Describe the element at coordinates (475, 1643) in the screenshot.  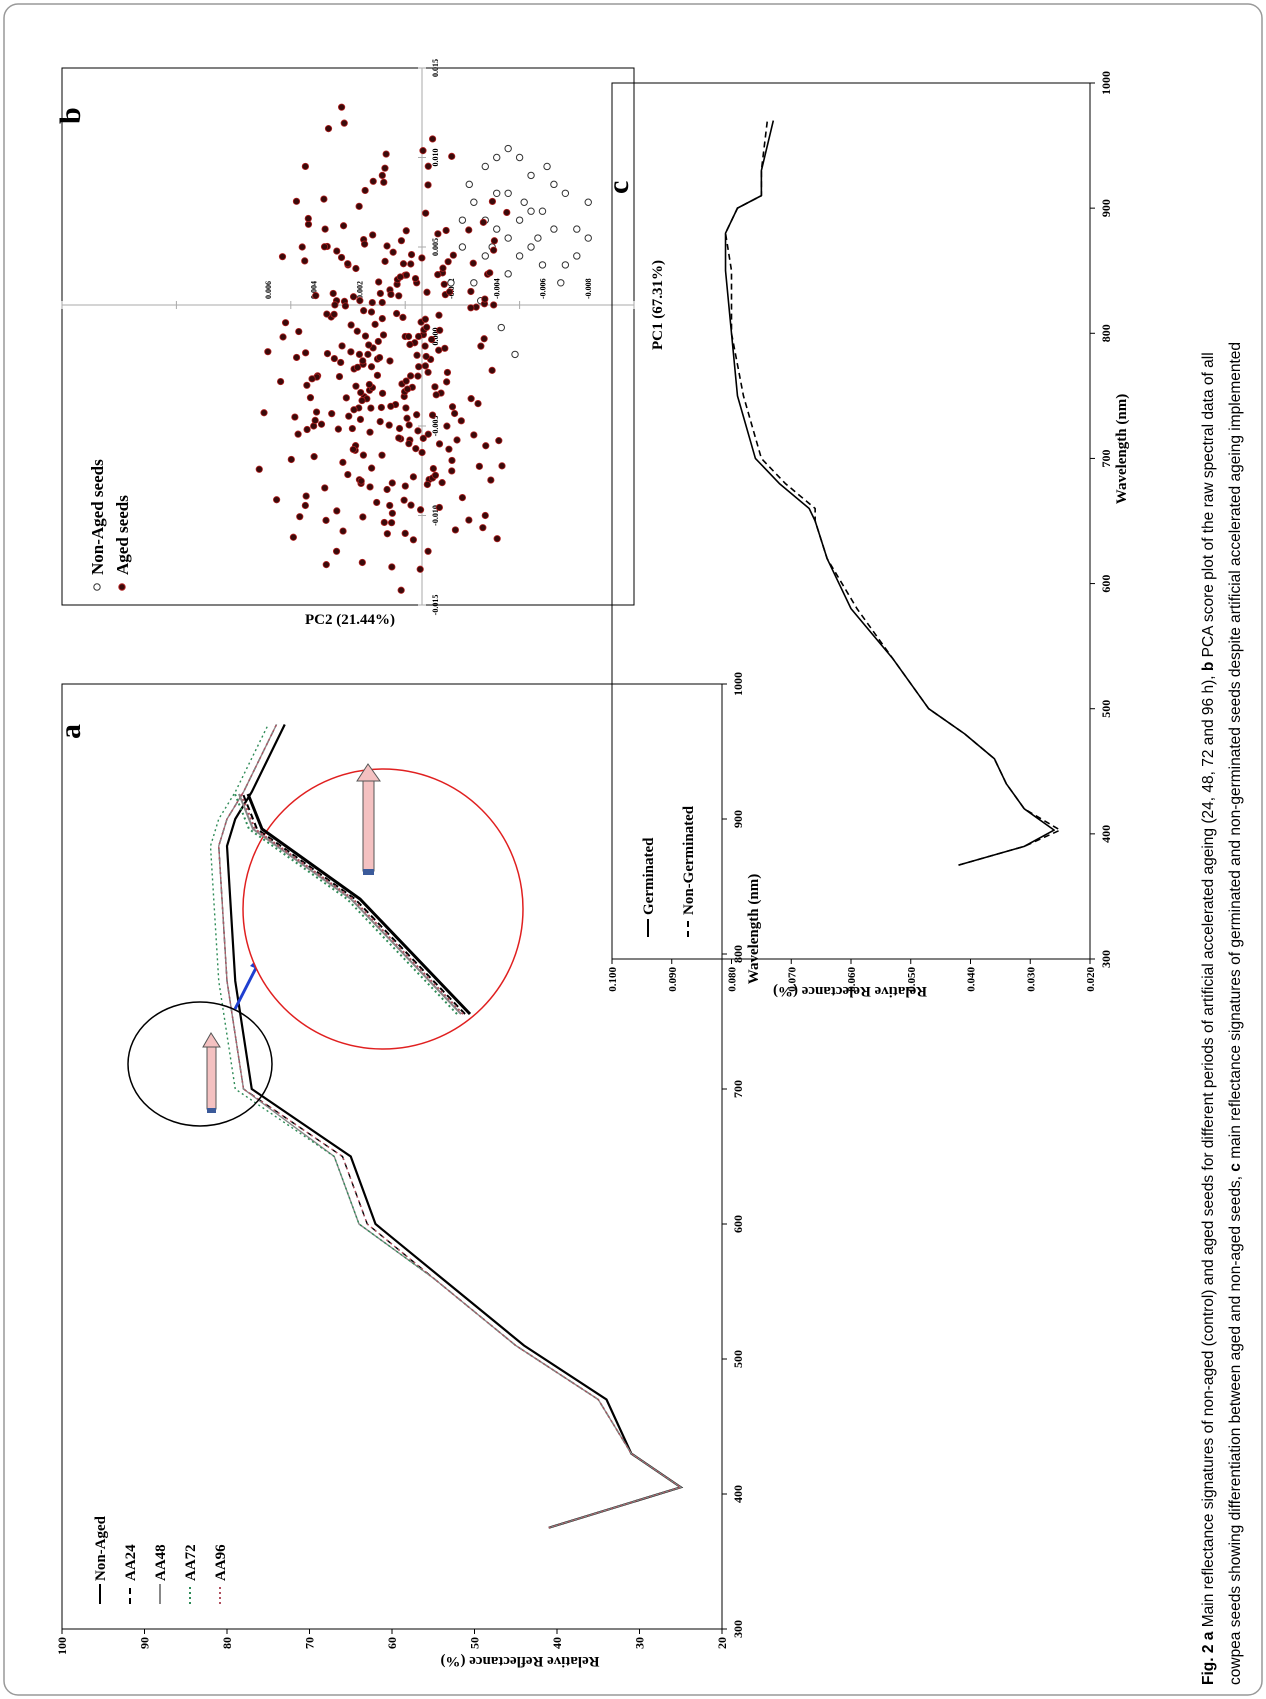
I see `y-tick-label: 50` at that location.